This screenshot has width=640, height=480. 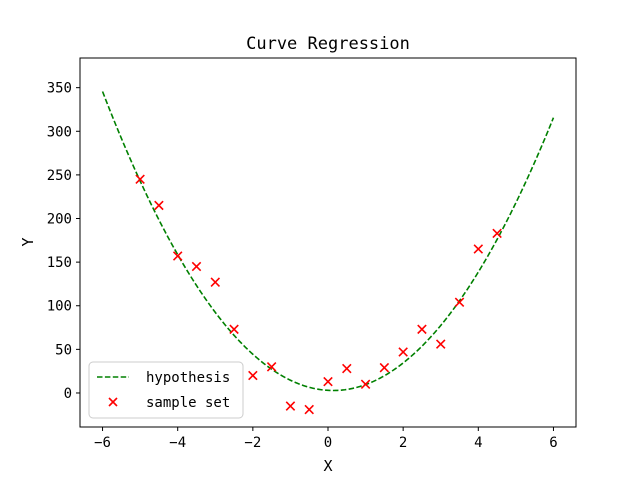 I want to click on y-tick-label: 50, so click(x=63, y=350).